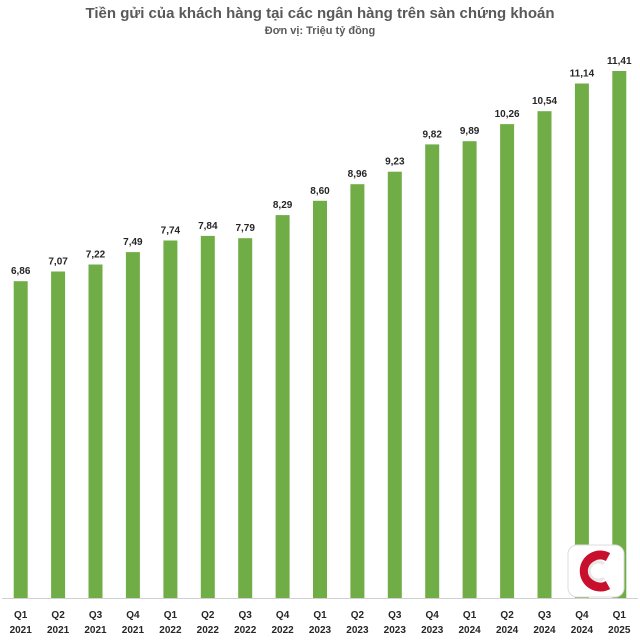 The width and height of the screenshot is (640, 641). I want to click on data-label: 7,49, so click(133, 242).